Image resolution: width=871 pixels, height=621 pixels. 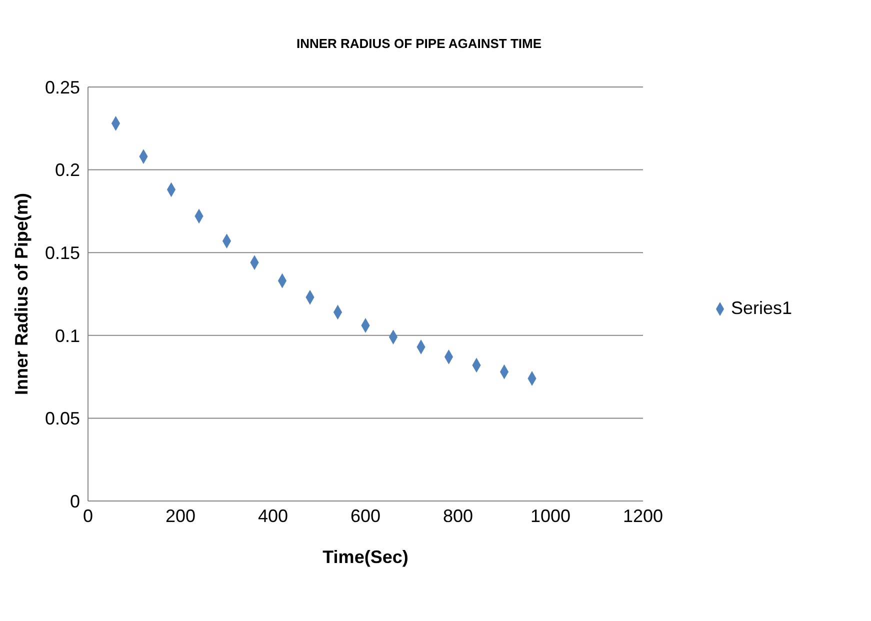 What do you see at coordinates (62, 252) in the screenshot?
I see `y-tick-label: 0.15` at bounding box center [62, 252].